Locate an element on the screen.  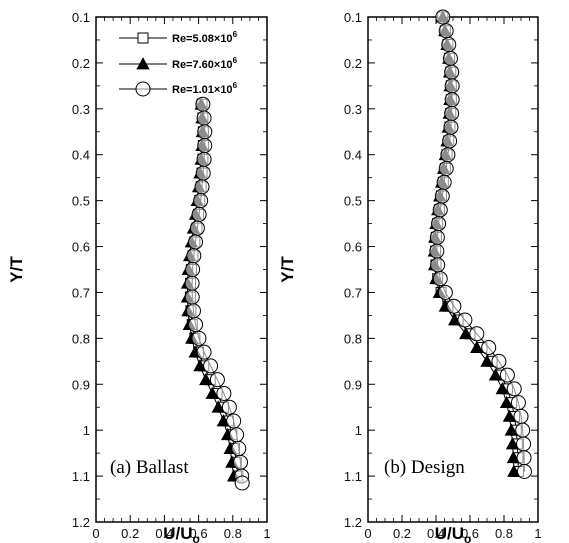
series-circle-open is located at coordinates (217, 293).